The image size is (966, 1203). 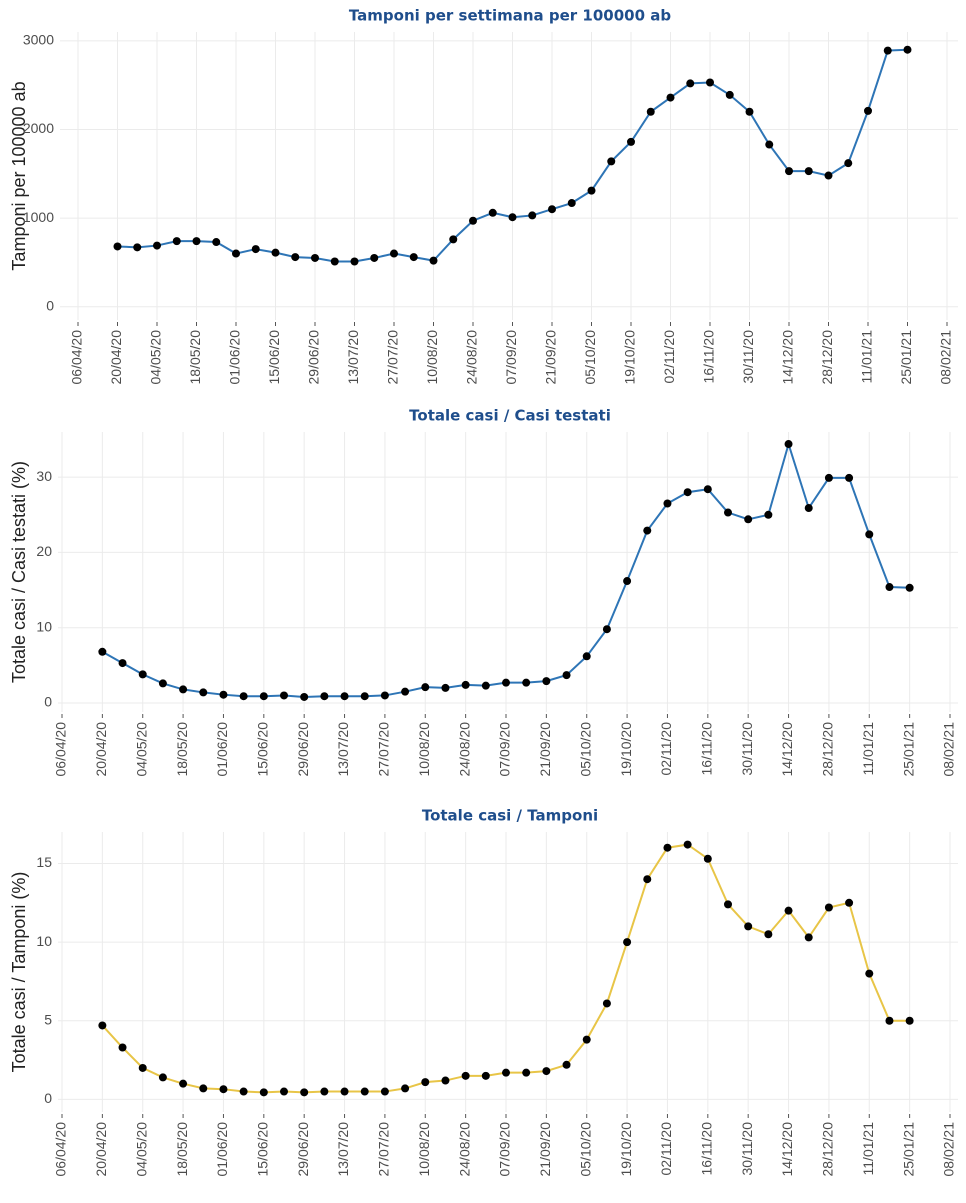 What do you see at coordinates (19, 972) in the screenshot?
I see `y-axis-title: Totale casi / Tamponi (%)` at bounding box center [19, 972].